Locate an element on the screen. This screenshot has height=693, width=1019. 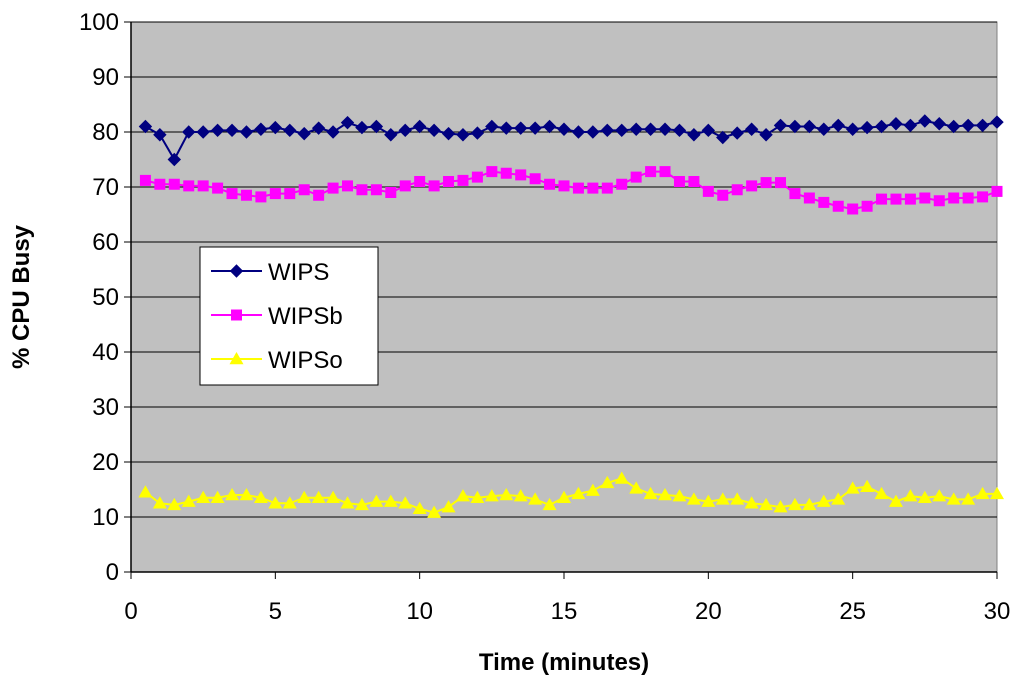
x-tick-label-4: 20 is located at coordinates (708, 611).